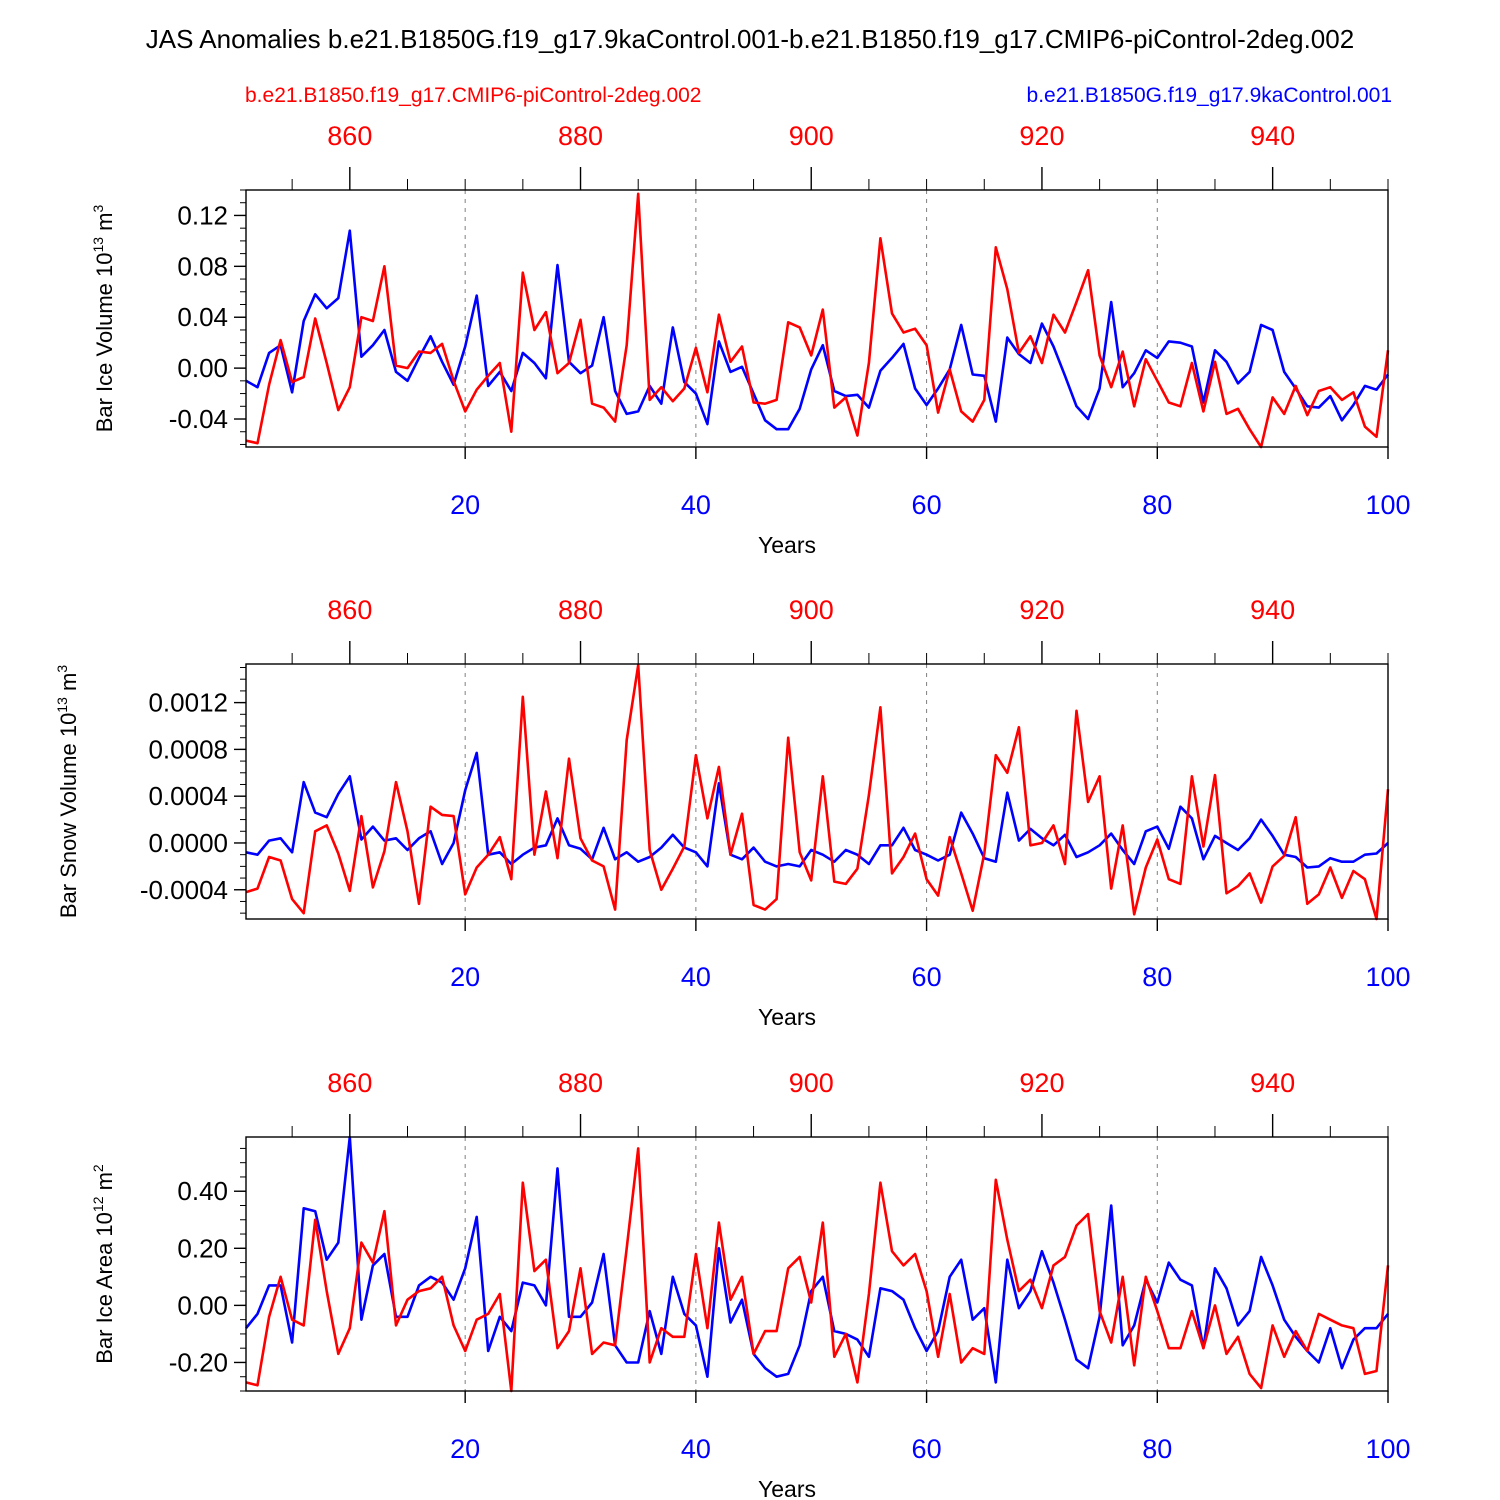 This screenshot has width=1500, height=1500. I want to click on y-axis-label: Bar Snow Volume 1013 m3, so click(67, 792).